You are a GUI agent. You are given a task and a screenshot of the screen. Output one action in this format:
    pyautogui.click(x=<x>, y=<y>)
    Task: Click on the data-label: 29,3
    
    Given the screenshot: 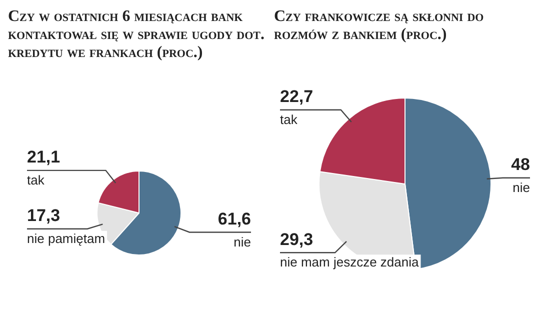 What is the action you would take?
    pyautogui.click(x=297, y=239)
    